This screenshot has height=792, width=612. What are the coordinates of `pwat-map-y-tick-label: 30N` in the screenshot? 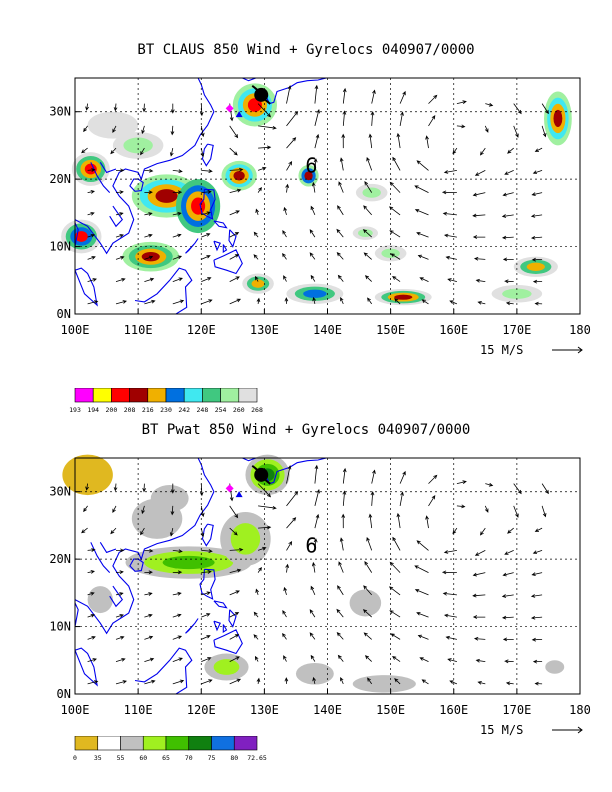 It's located at (60, 492).